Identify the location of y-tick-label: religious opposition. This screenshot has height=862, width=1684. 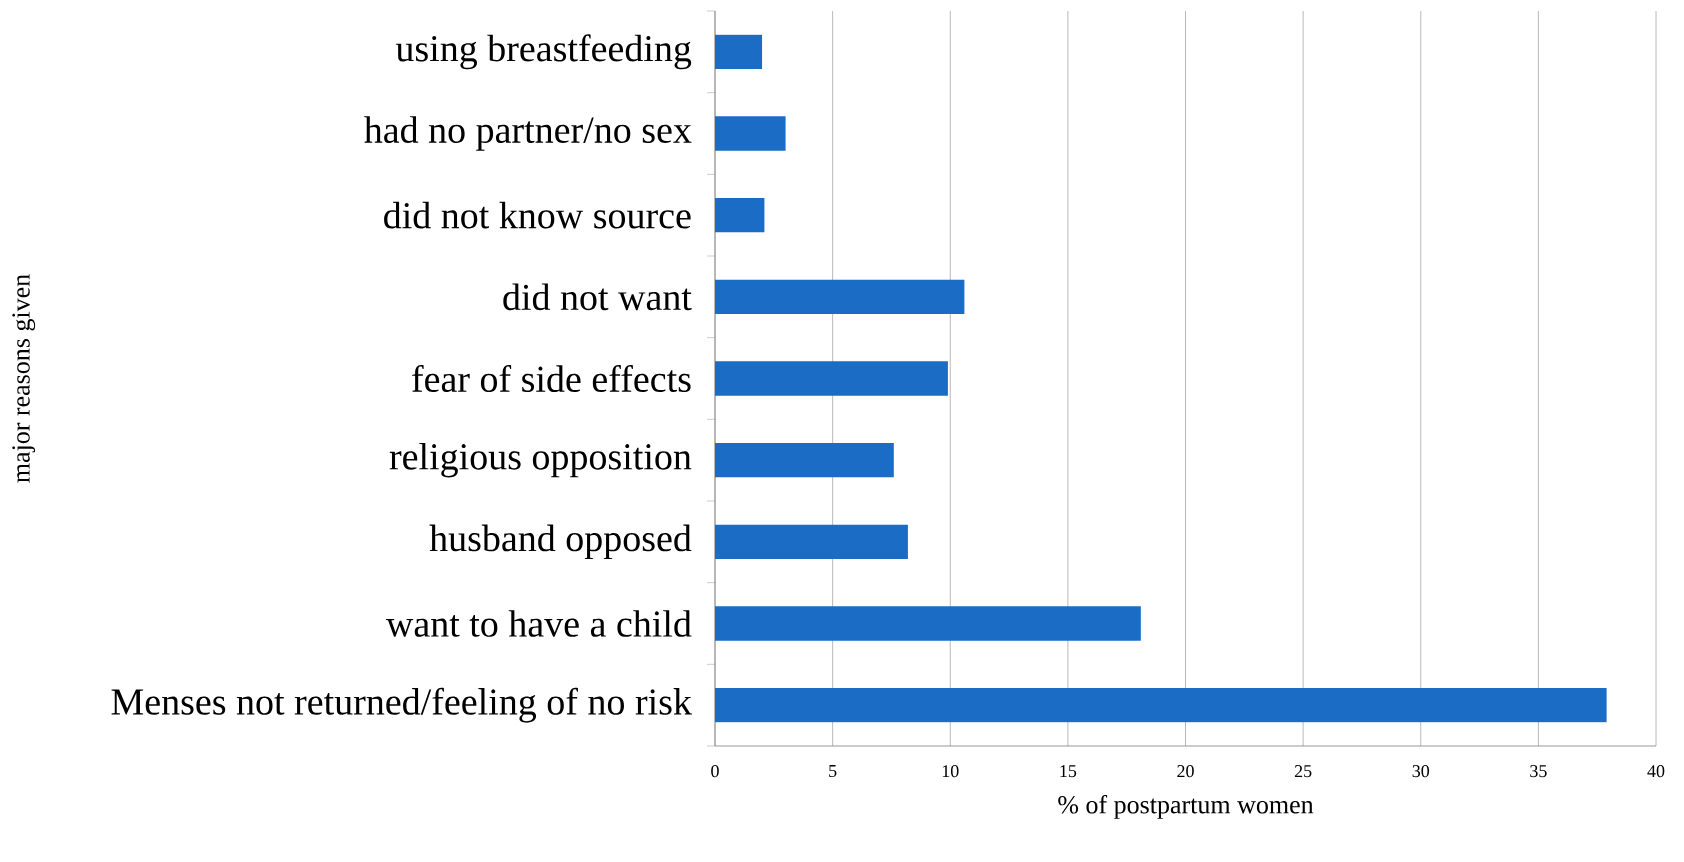
(540, 460).